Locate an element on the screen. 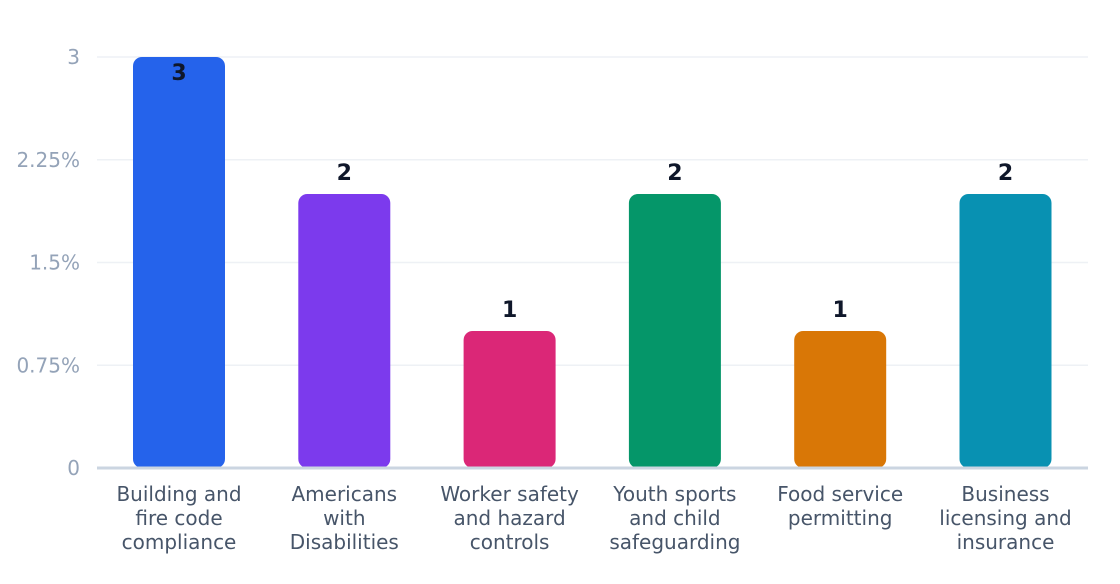  x-category-label-line: Disabilities is located at coordinates (344, 542).